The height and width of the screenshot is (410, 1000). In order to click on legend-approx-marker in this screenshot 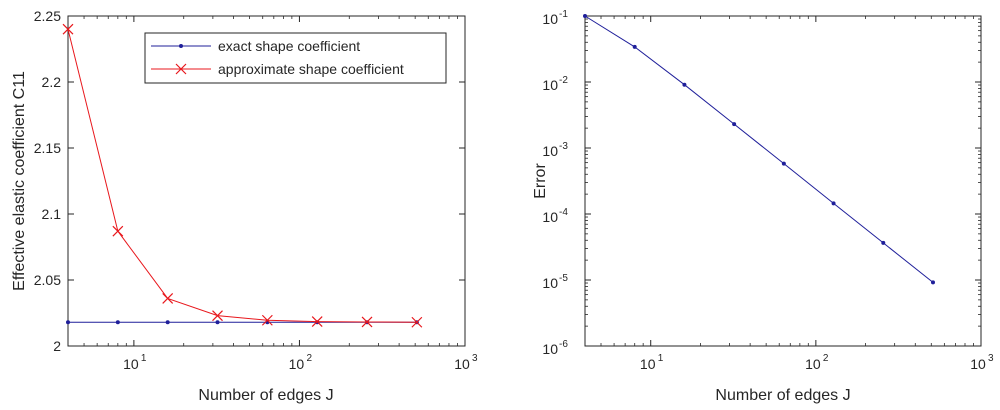, I will do `click(181, 69)`.